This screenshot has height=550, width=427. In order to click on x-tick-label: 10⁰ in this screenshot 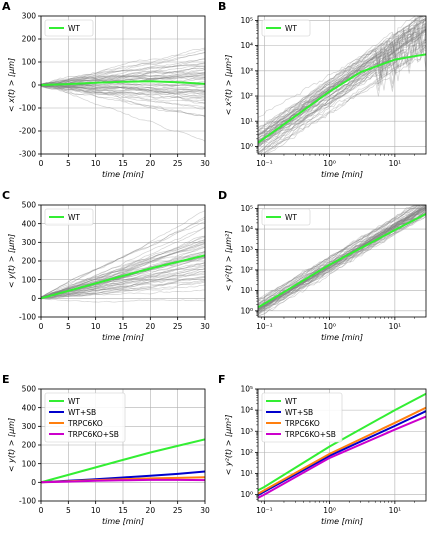, I will do `click(329, 510)`.